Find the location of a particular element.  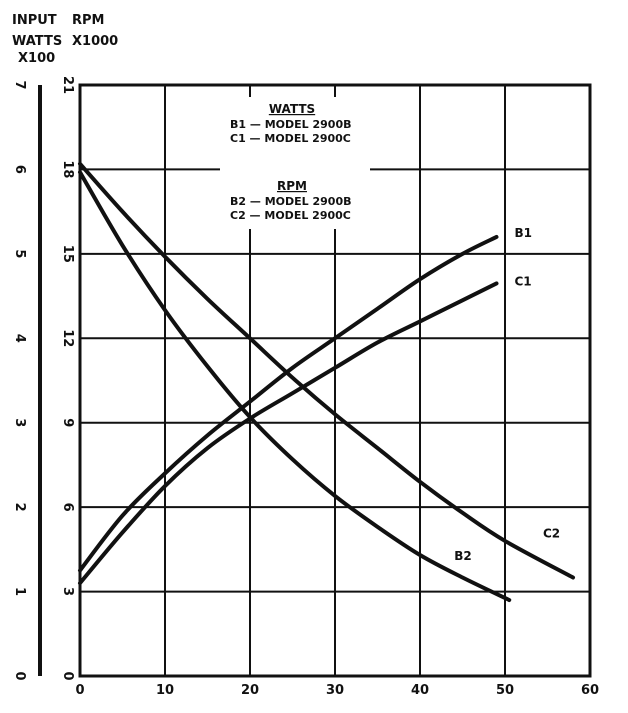

rpm-tick-label: 3 is located at coordinates (67, 591).